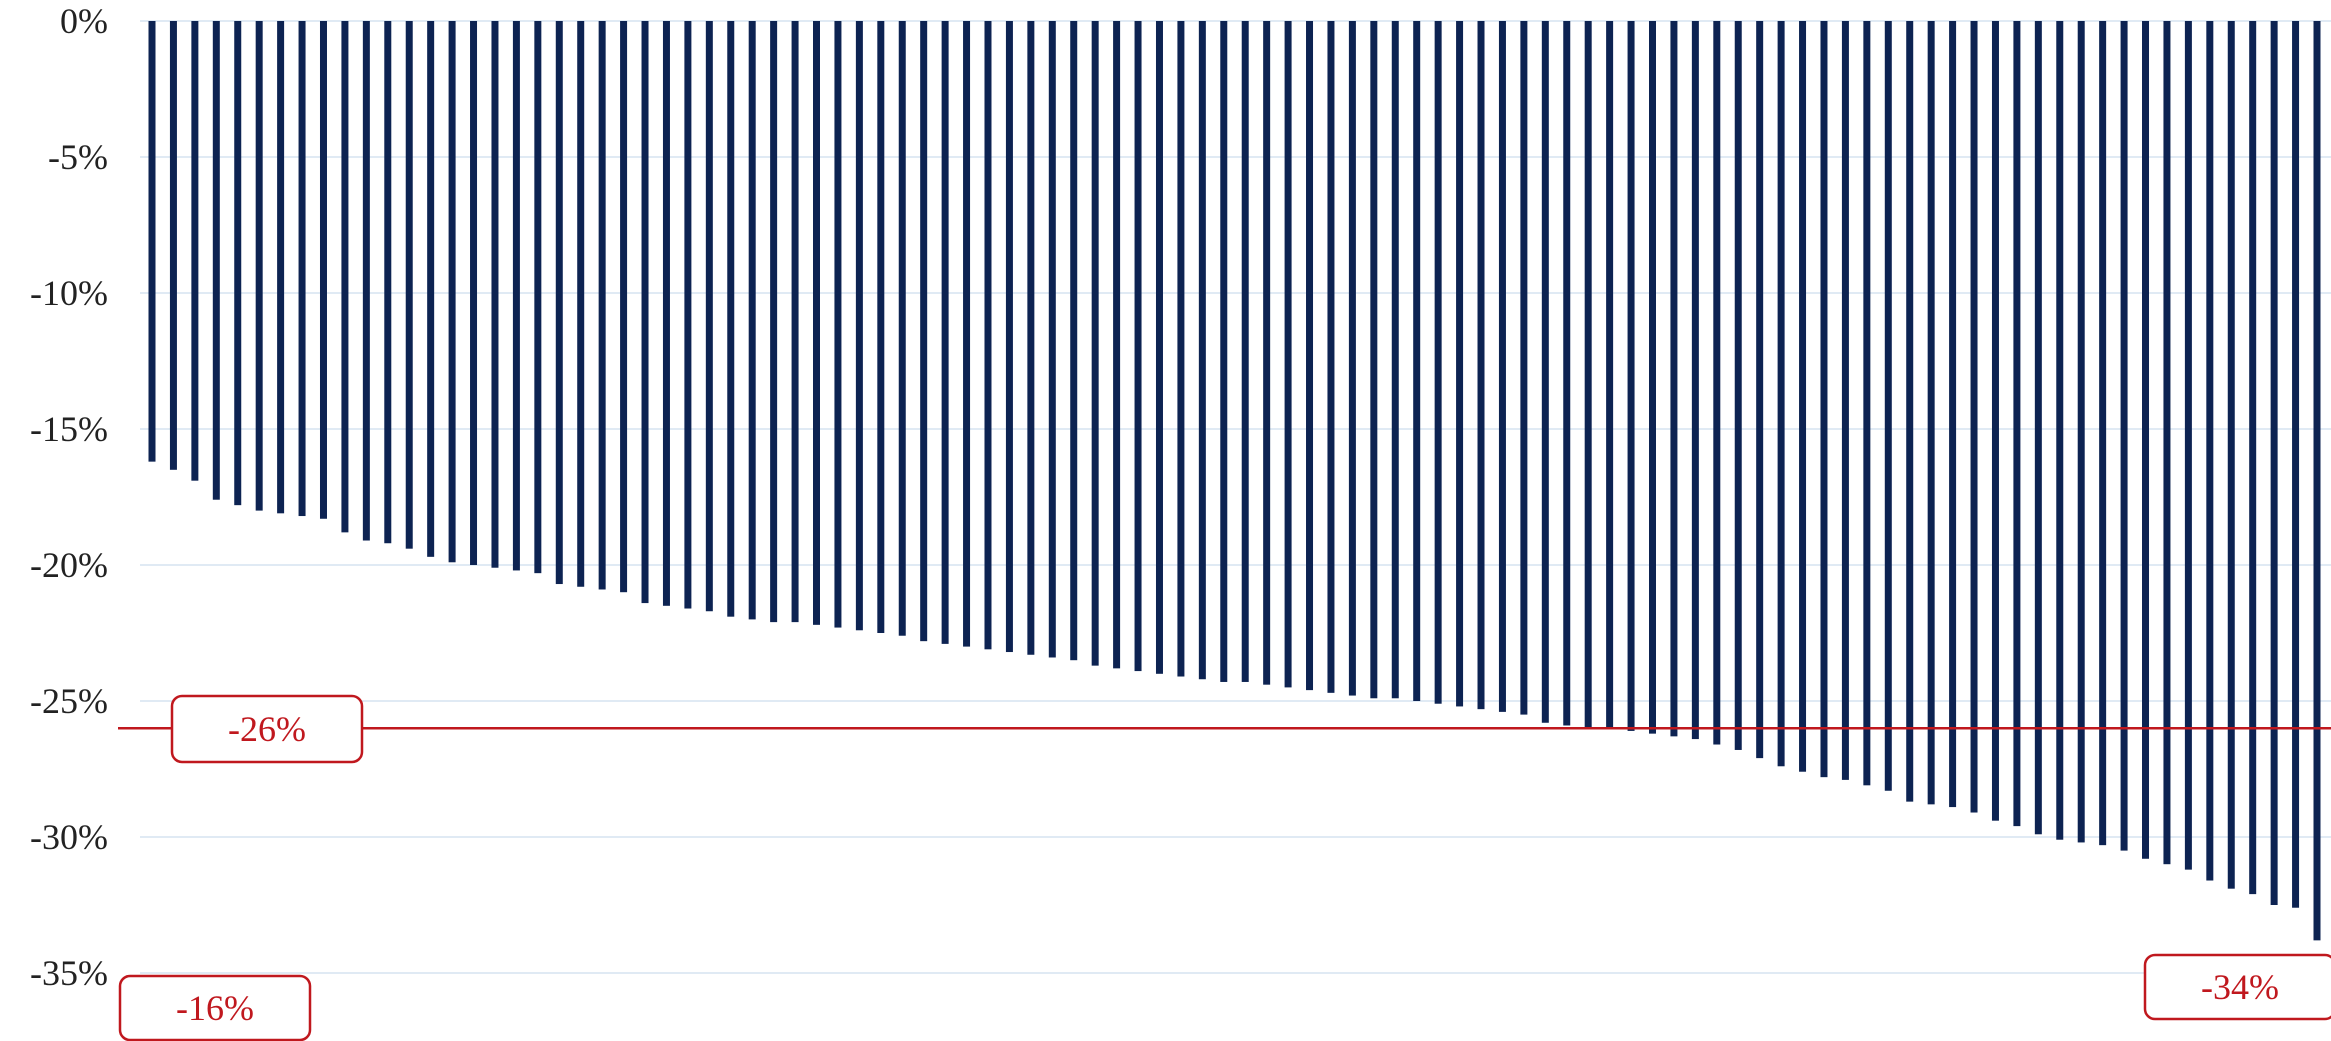  Describe the element at coordinates (84, 21) in the screenshot. I see `y-tick-label: 0%` at that location.